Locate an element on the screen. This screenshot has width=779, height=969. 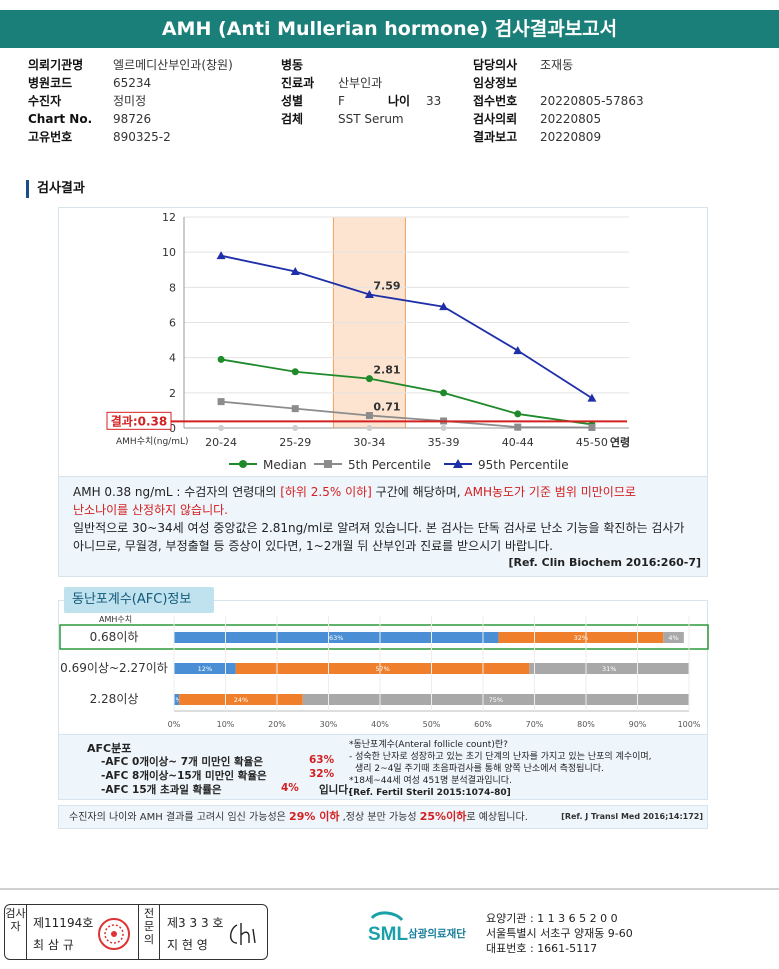
y-axis-label: AMH수치(ng/mL) is located at coordinates (152, 441).